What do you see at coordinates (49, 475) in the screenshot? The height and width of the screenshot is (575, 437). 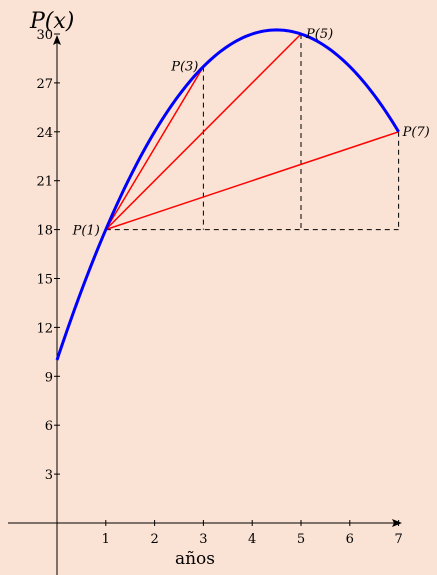 I see `y-tick-label: 3` at bounding box center [49, 475].